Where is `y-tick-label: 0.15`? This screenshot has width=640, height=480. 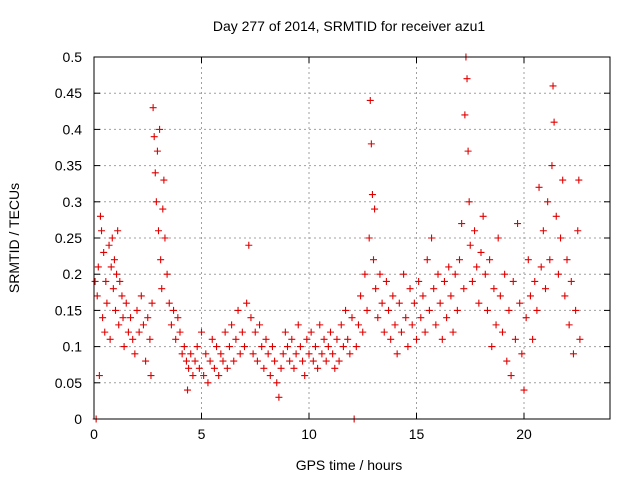
y-tick-label: 0.15 is located at coordinates (68, 310).